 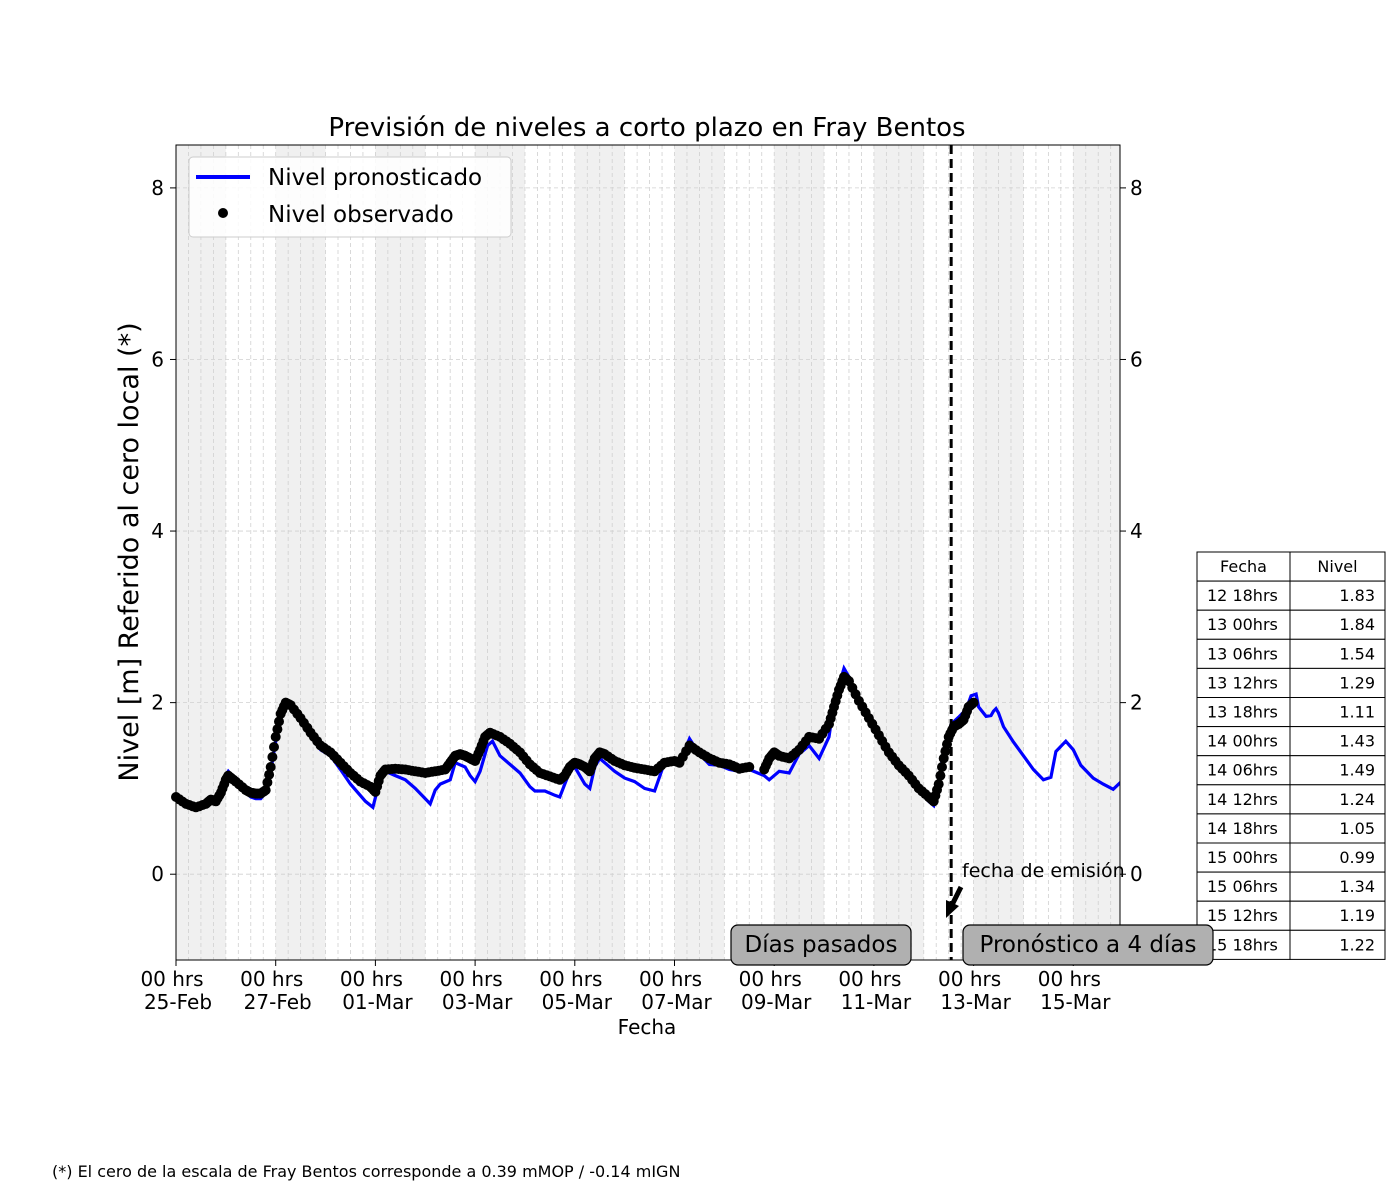 I want to click on table-date: 14 12hrs, so click(x=1242, y=799).